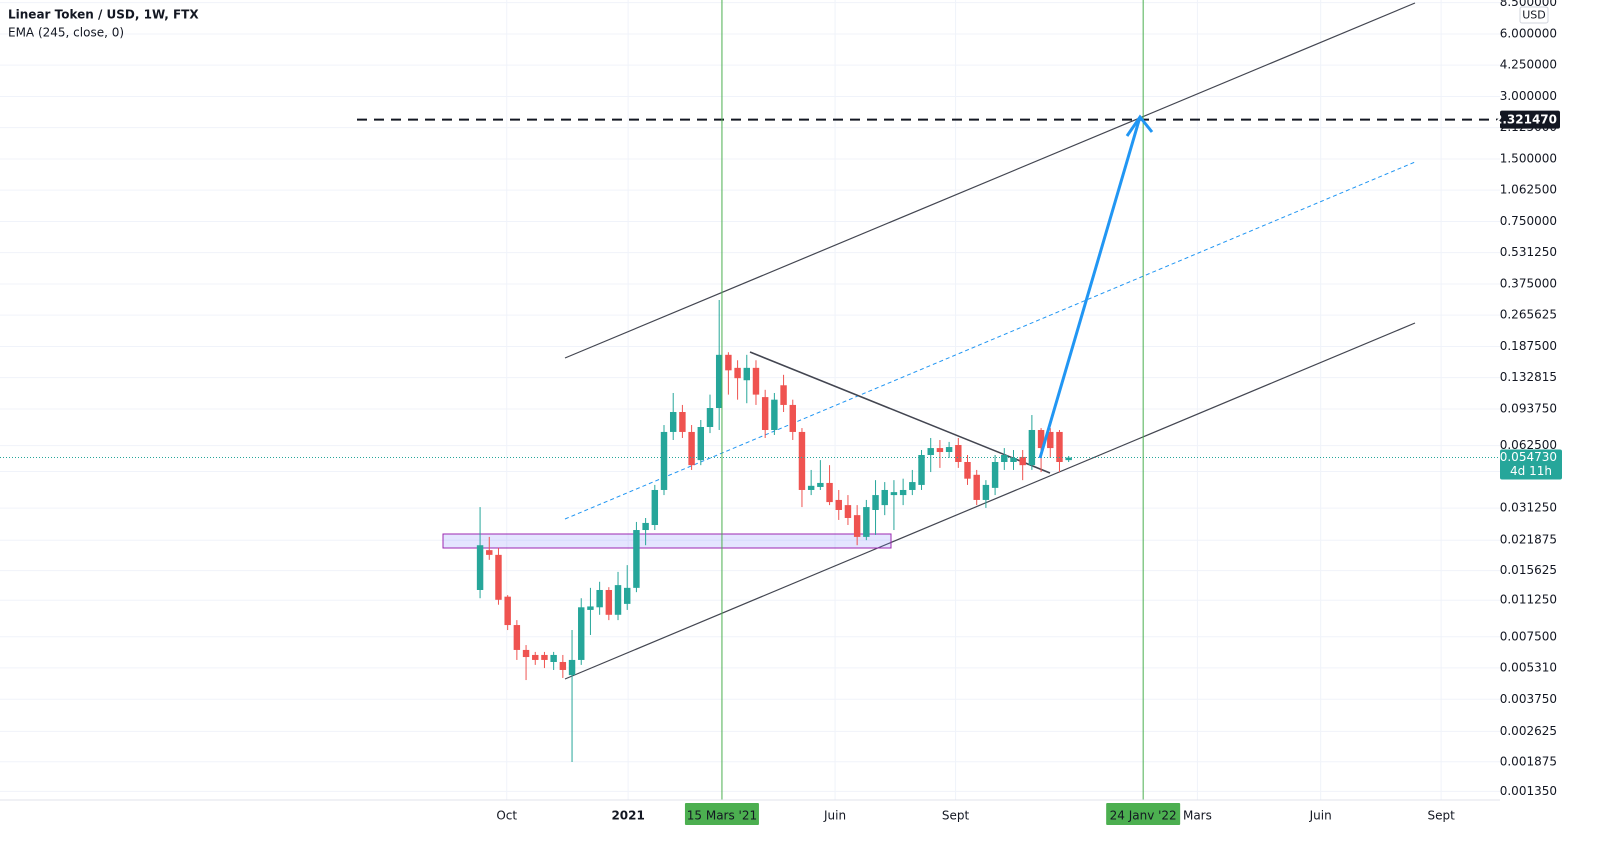 Image resolution: width=1602 pixels, height=848 pixels. Describe the element at coordinates (627, 816) in the screenshot. I see `x-tick-label: 2021` at that location.